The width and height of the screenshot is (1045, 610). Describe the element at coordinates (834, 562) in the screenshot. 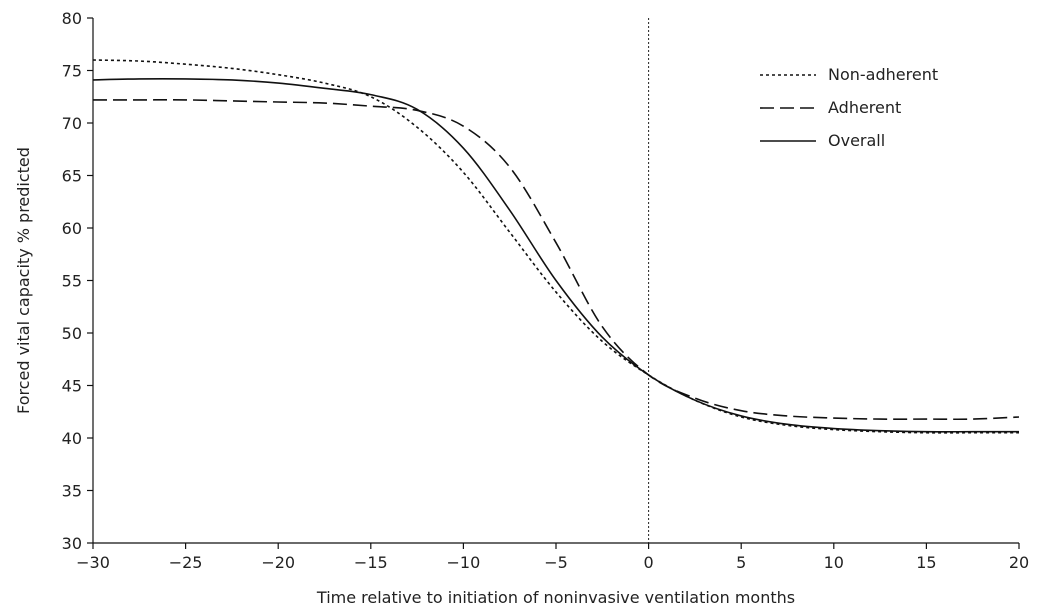

I see `x-tick-label: 10` at that location.